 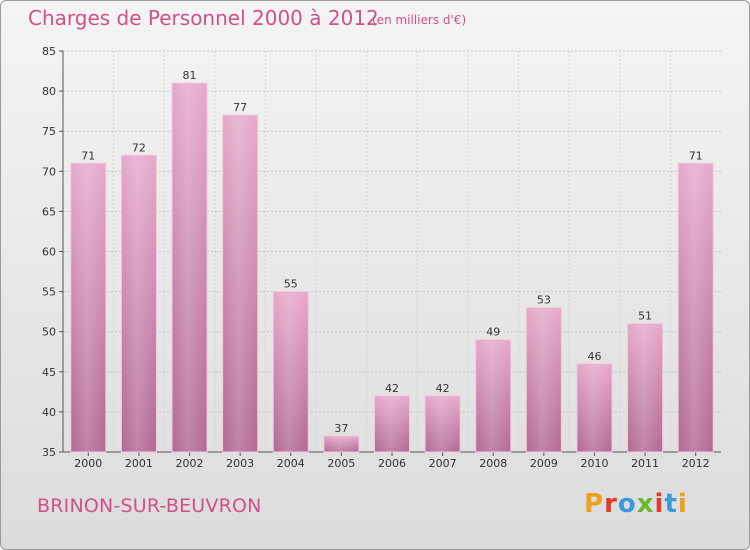 I want to click on y-tick-label: 40, so click(x=49, y=412).